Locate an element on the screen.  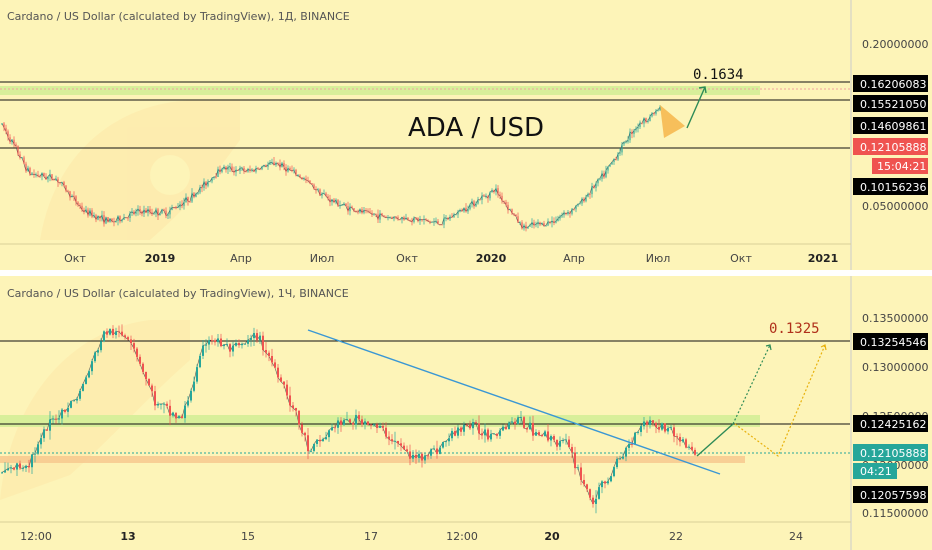
projection-dotted-green is located at coordinates (751, 384).